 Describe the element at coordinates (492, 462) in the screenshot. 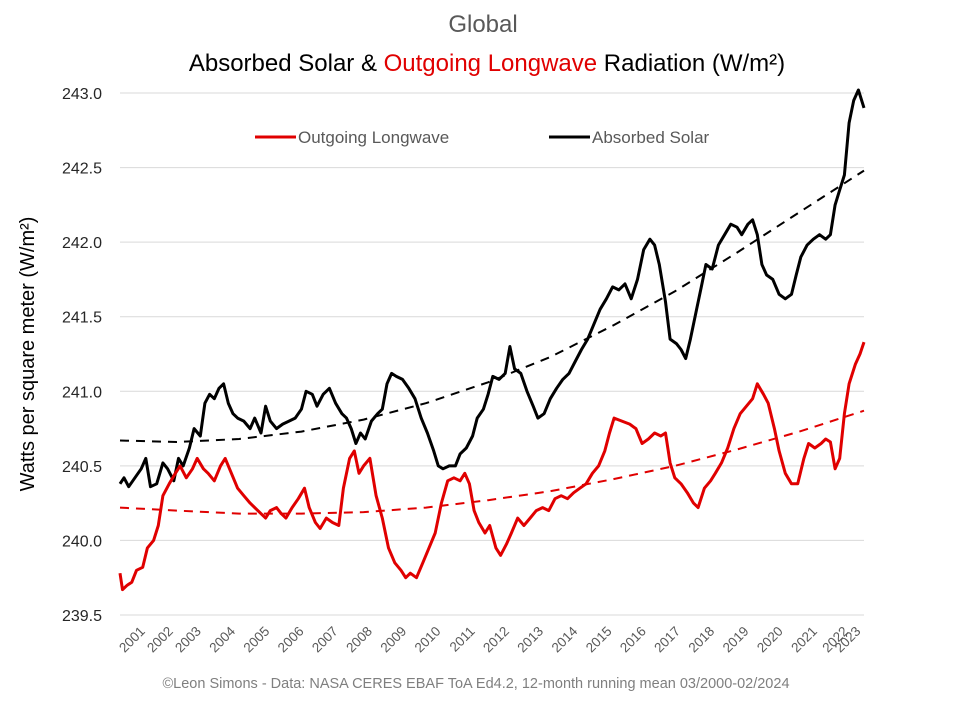

I see `series-line-outgoing-longwave-trend` at that location.